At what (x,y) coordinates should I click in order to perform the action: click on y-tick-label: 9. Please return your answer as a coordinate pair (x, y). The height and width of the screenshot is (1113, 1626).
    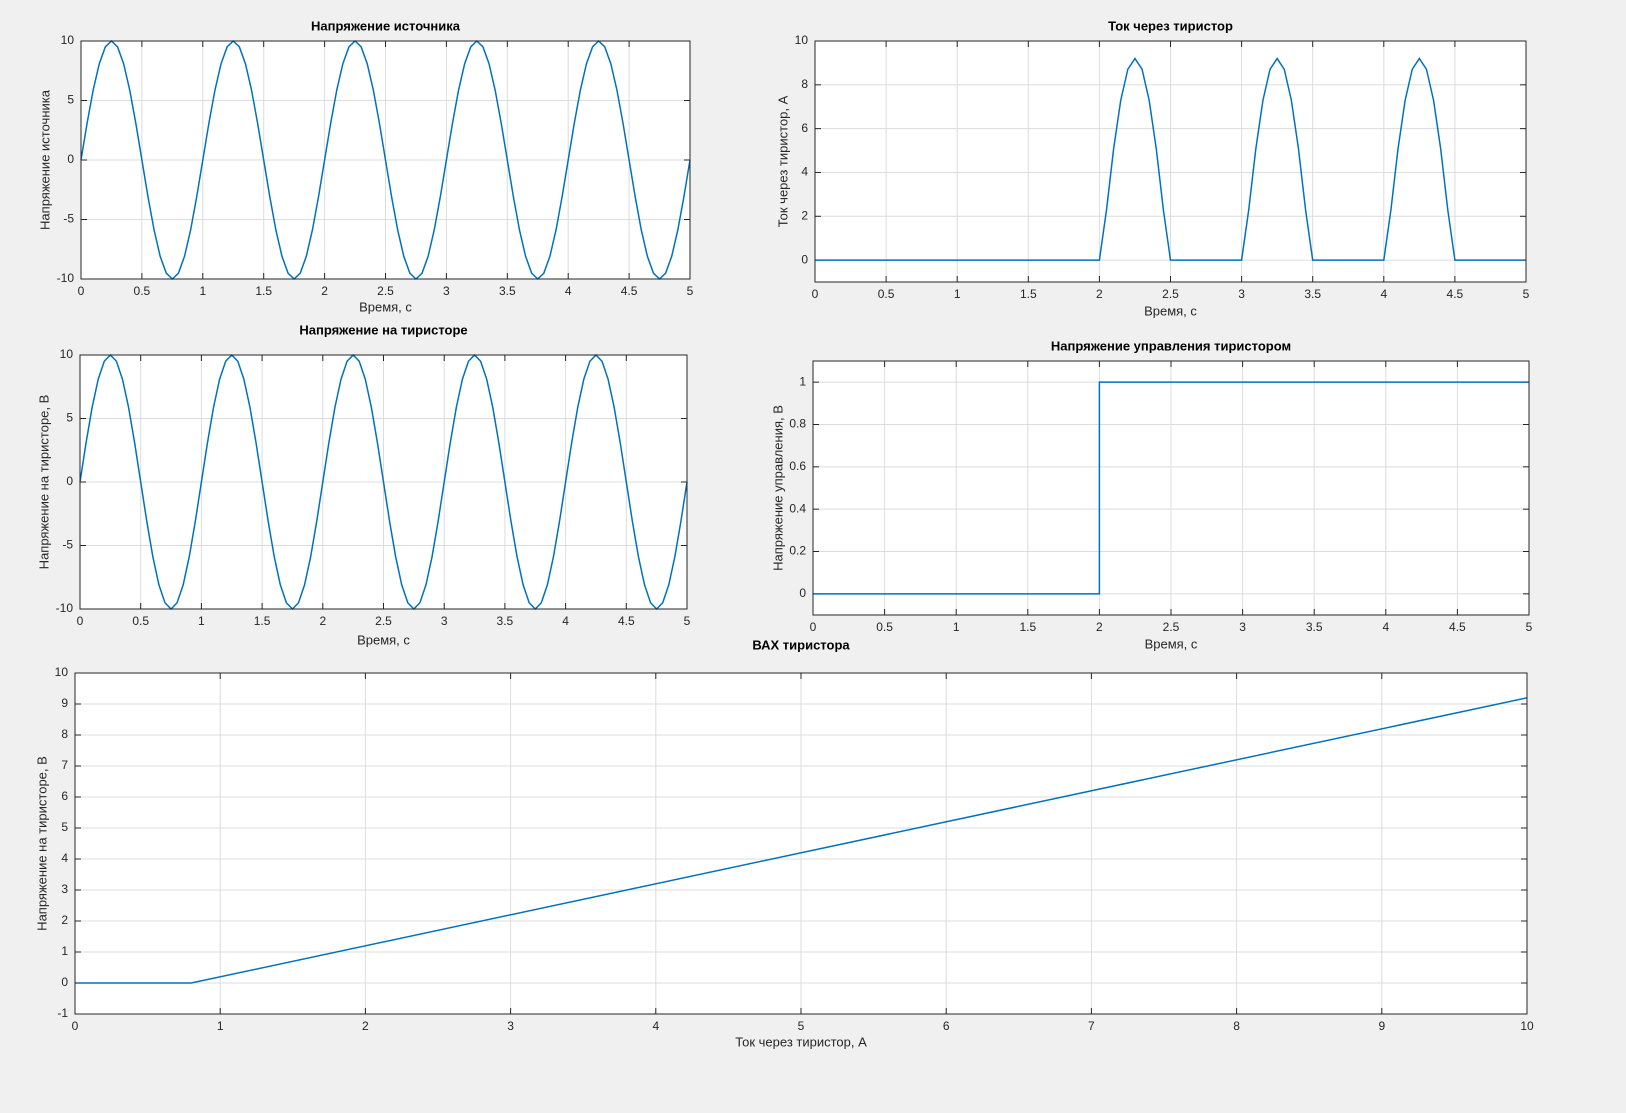
    Looking at the image, I should click on (64, 703).